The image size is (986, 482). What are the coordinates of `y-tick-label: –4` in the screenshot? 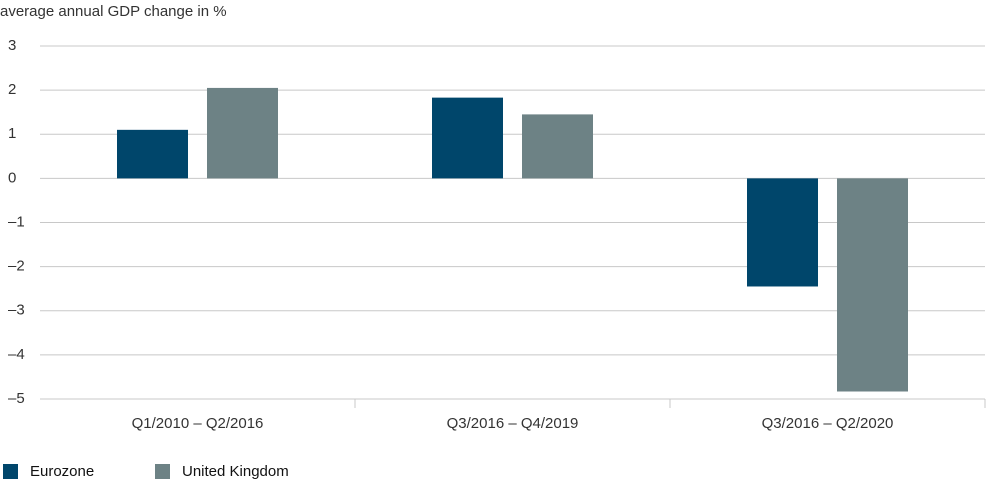 It's located at (16, 354).